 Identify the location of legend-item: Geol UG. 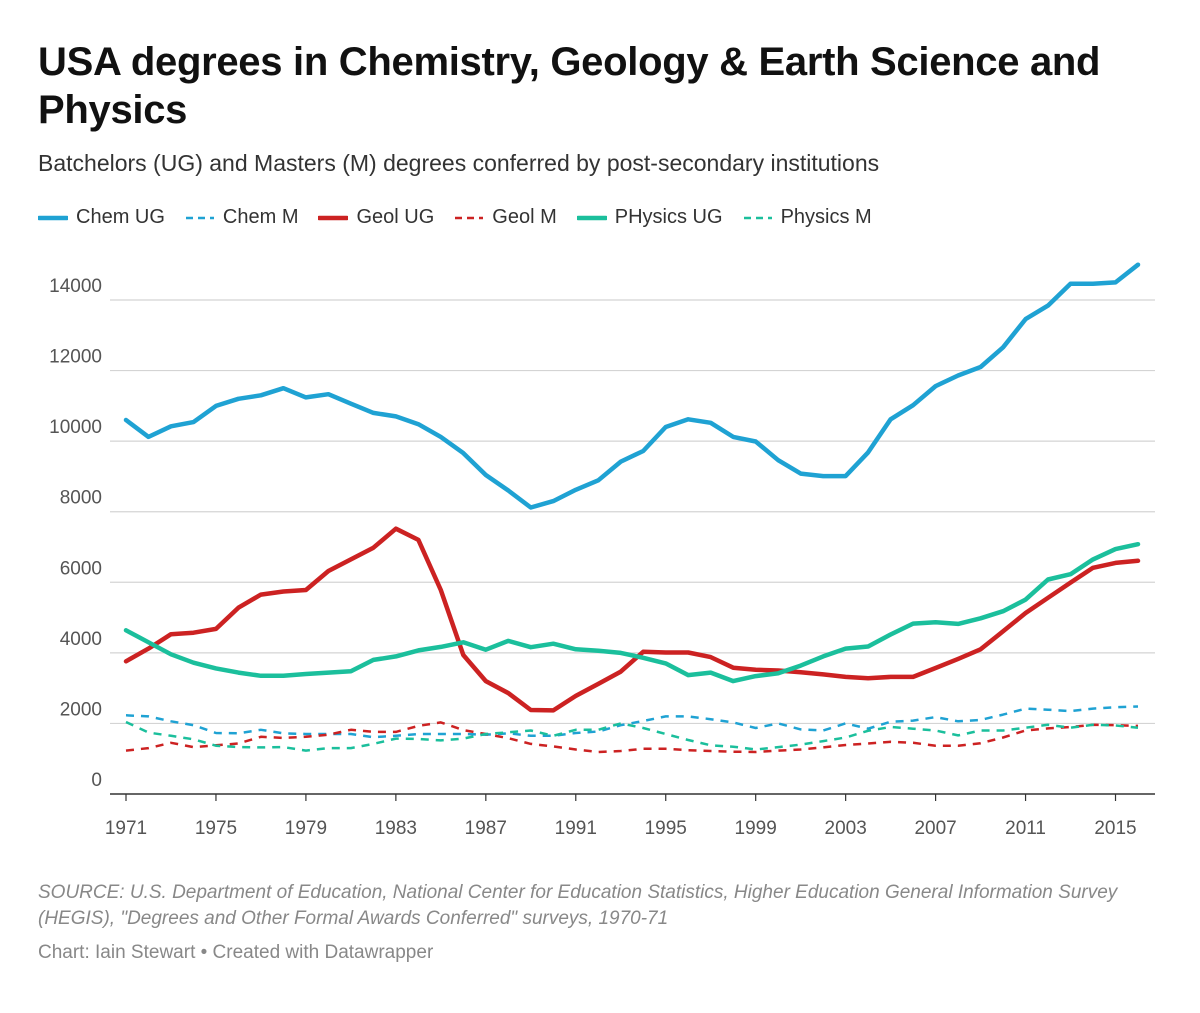
(376, 217).